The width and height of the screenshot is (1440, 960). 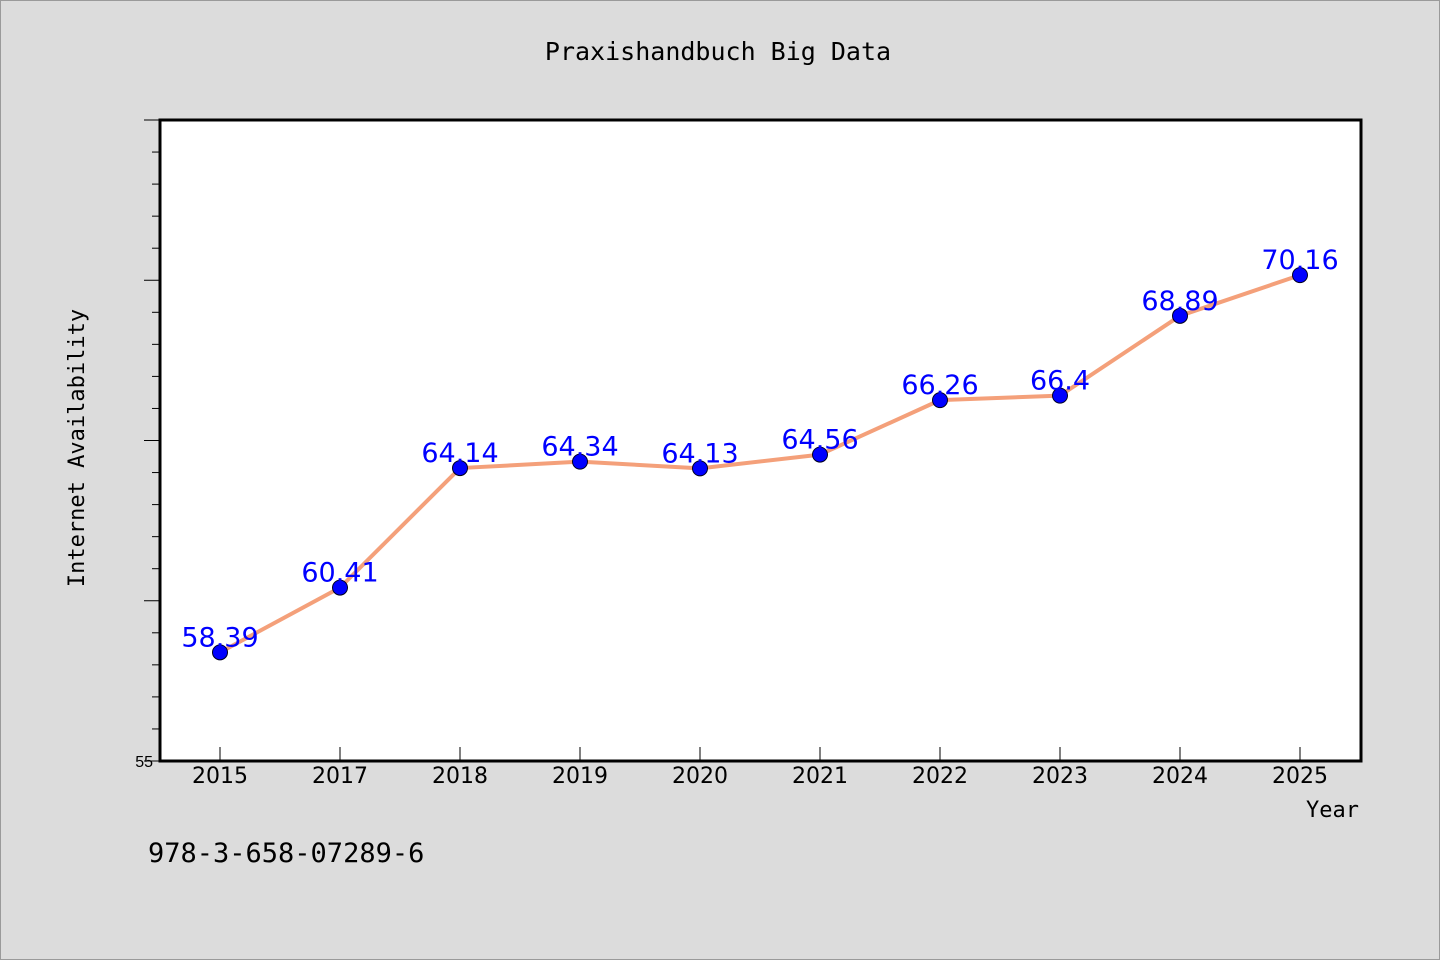 I want to click on data-label: 60.41, so click(x=339, y=573).